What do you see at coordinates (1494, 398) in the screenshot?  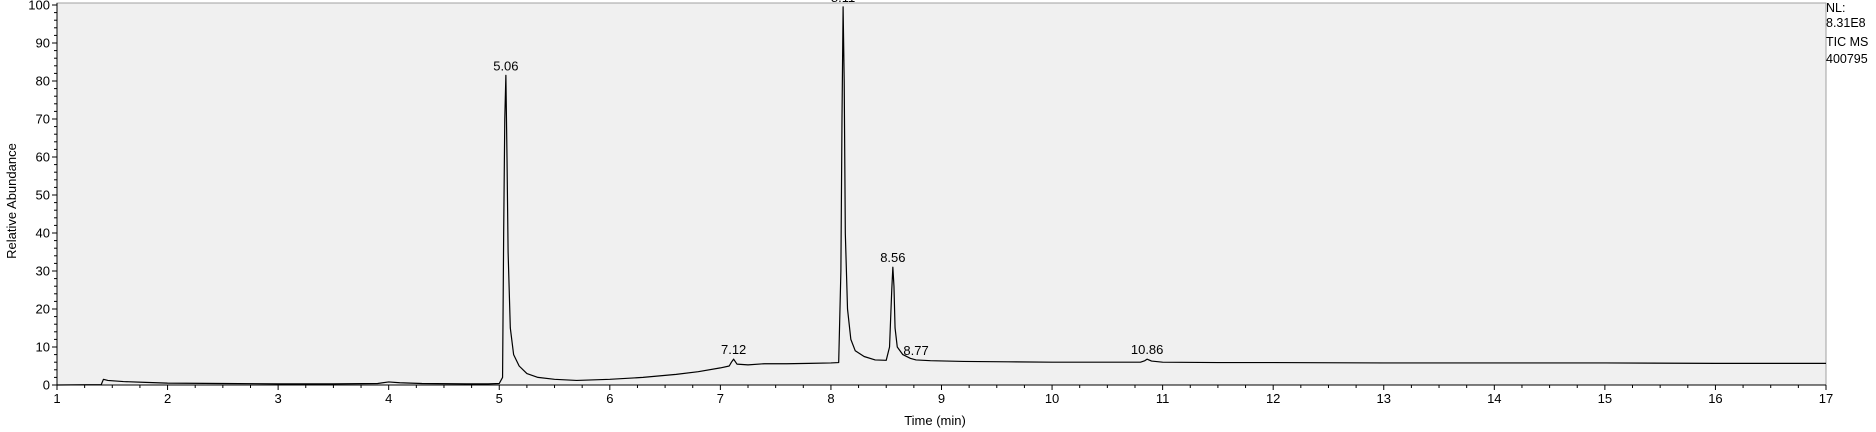 I see `x-tick-label: 14` at bounding box center [1494, 398].